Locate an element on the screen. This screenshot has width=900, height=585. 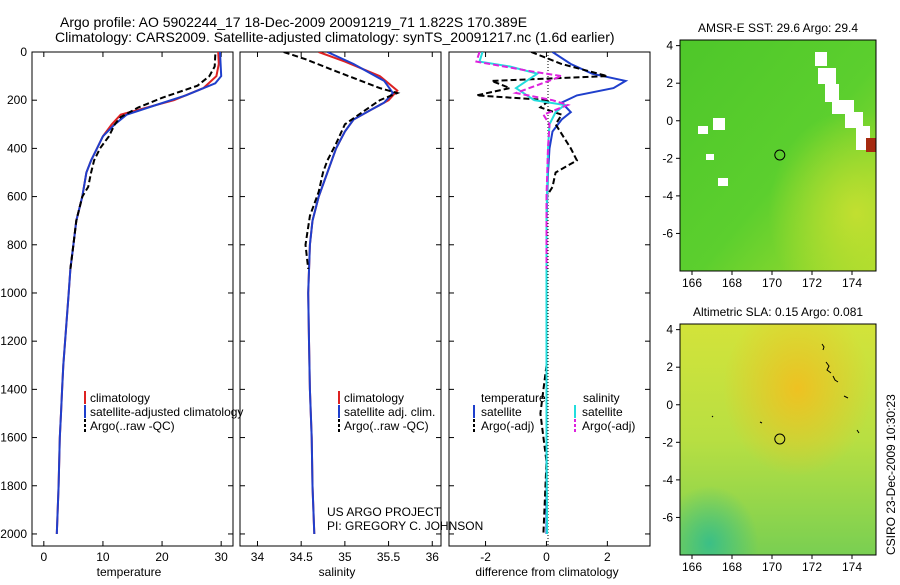
x-tick-label: 10 is located at coordinates (103, 557).